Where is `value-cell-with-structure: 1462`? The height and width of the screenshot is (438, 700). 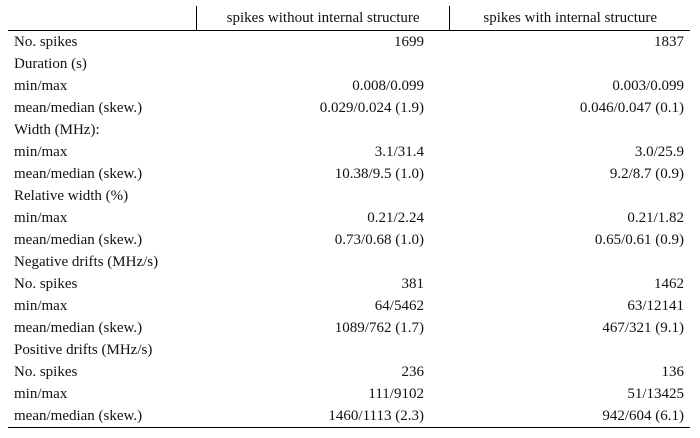
value-cell-with-structure: 1462 is located at coordinates (669, 284).